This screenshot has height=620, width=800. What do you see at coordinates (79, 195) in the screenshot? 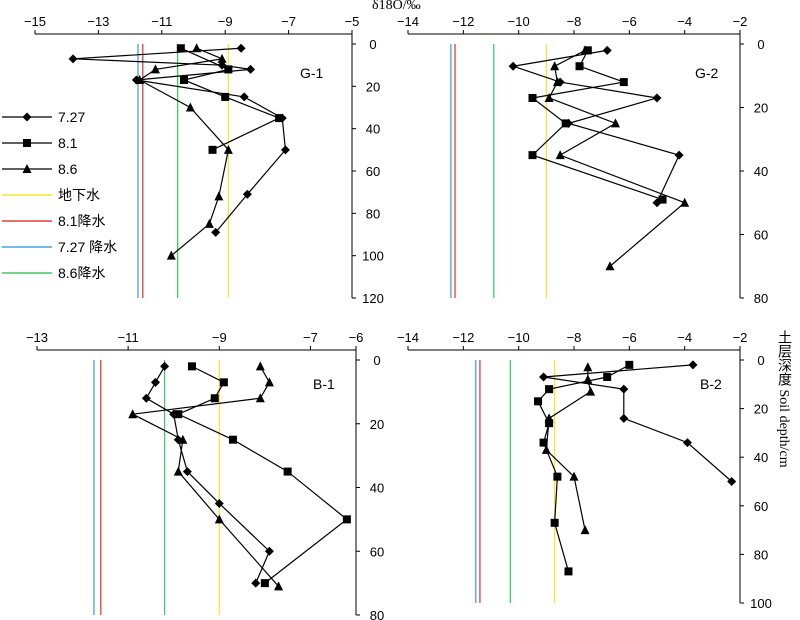
I see `legend-label: 地下水` at bounding box center [79, 195].